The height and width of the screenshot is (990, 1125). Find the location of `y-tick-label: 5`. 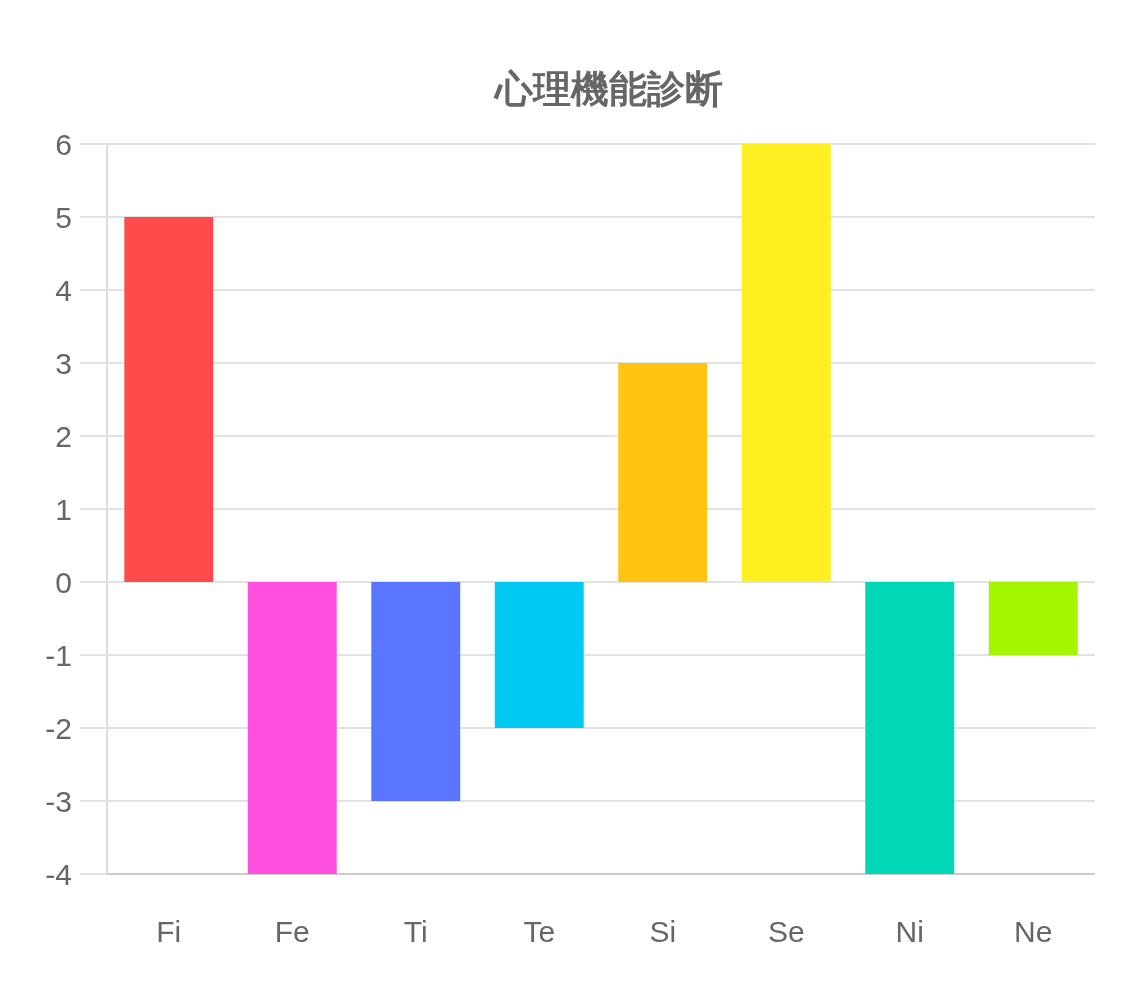

y-tick-label: 5 is located at coordinates (63, 217).